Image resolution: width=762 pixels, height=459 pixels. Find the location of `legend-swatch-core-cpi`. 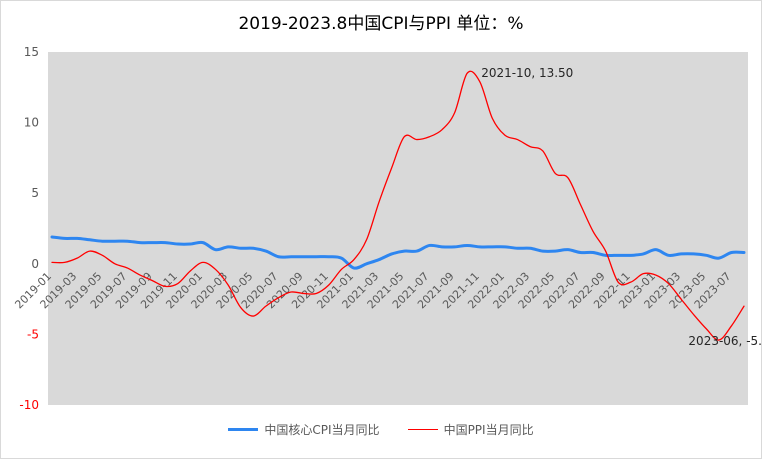

legend-swatch-core-cpi is located at coordinates (243, 429).